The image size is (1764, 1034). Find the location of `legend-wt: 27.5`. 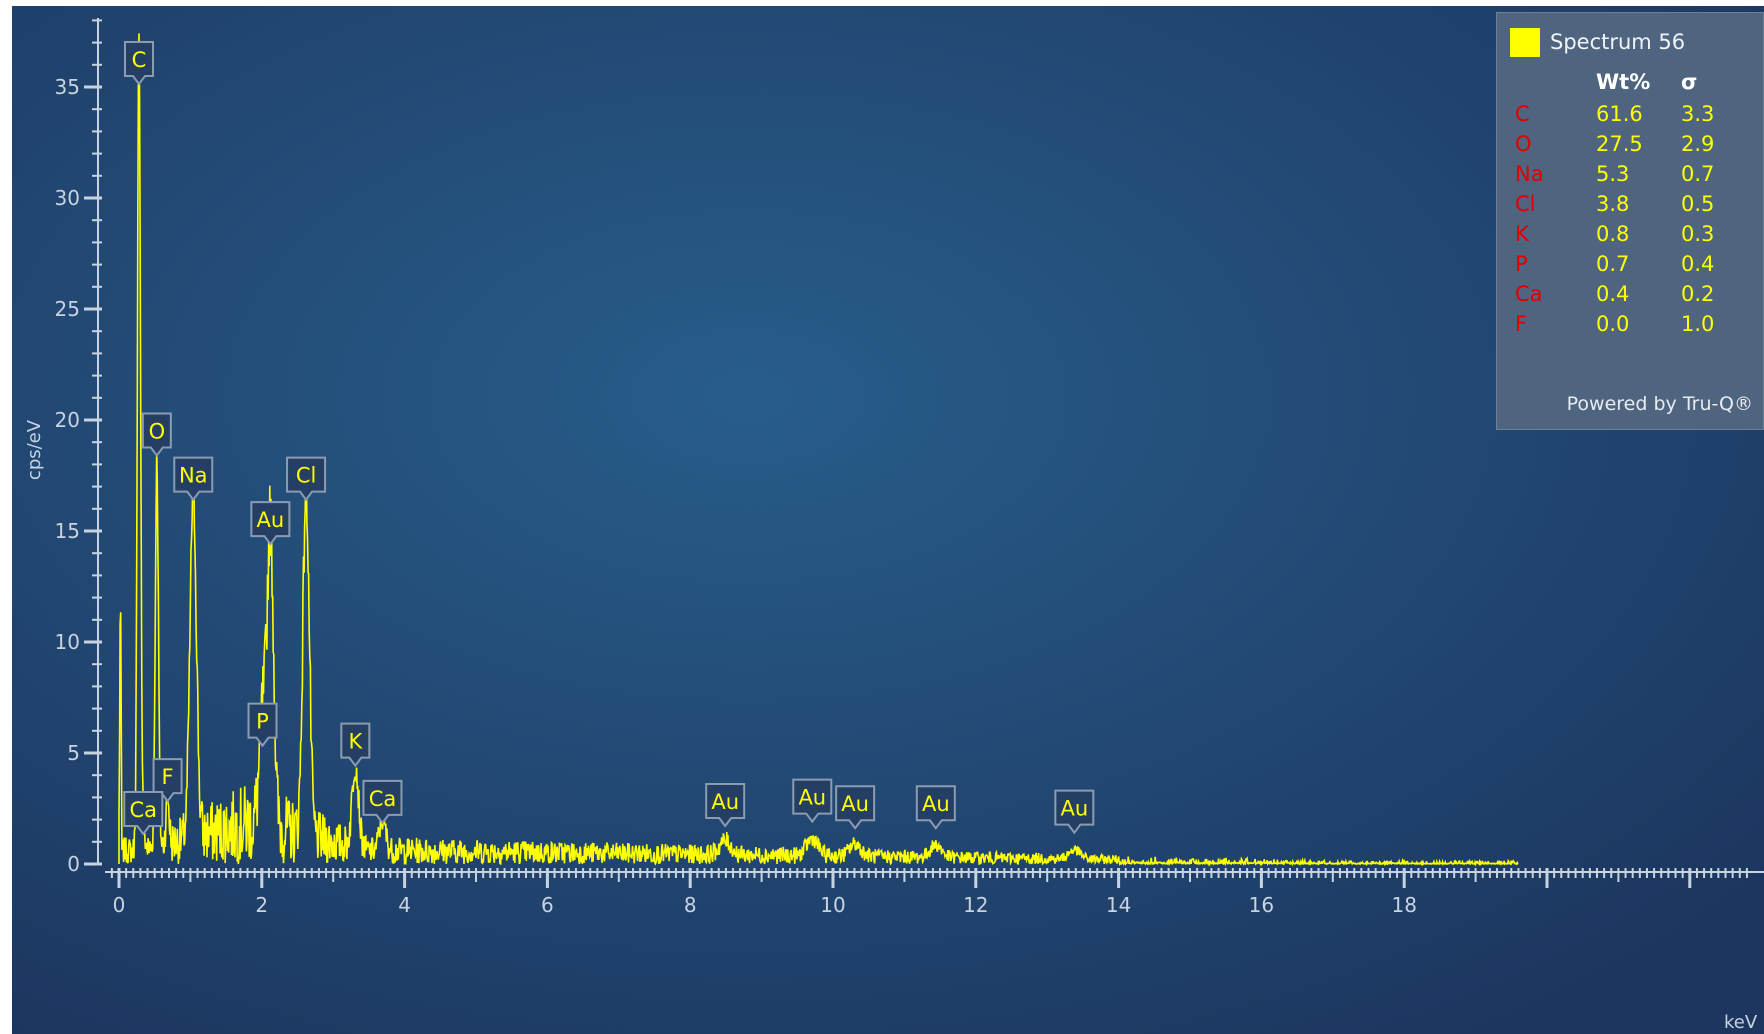

legend-wt: 27.5 is located at coordinates (1619, 144).